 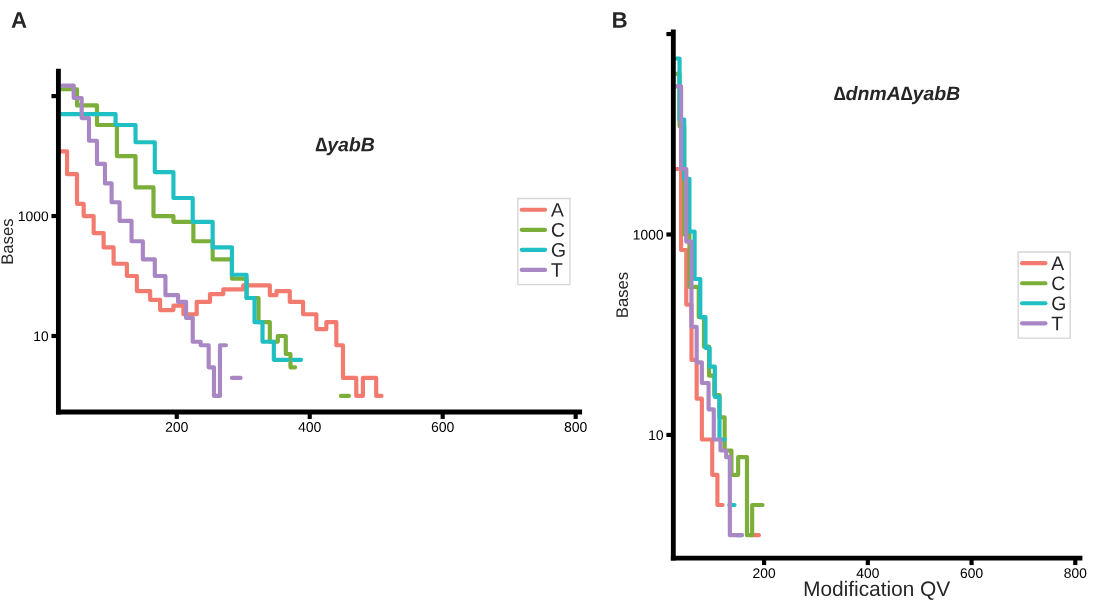 I want to click on x-axis-title: Modification QV, so click(x=877, y=590).